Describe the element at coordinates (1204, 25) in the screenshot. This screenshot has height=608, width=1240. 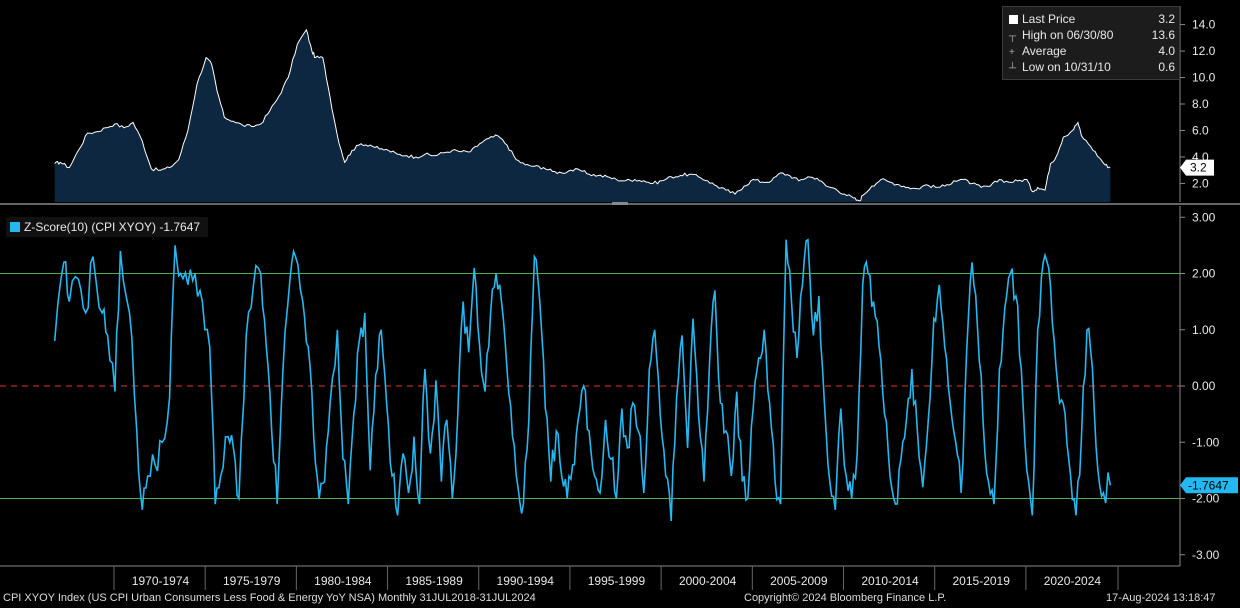
I see `top-y-tick-label-6: 14.0` at that location.